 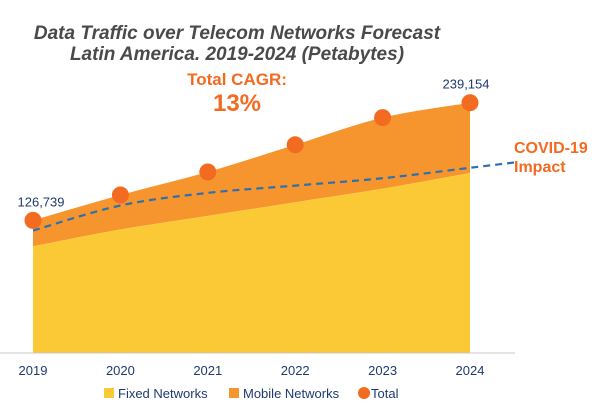 I want to click on x-tick-2019: 2019, so click(x=33, y=370).